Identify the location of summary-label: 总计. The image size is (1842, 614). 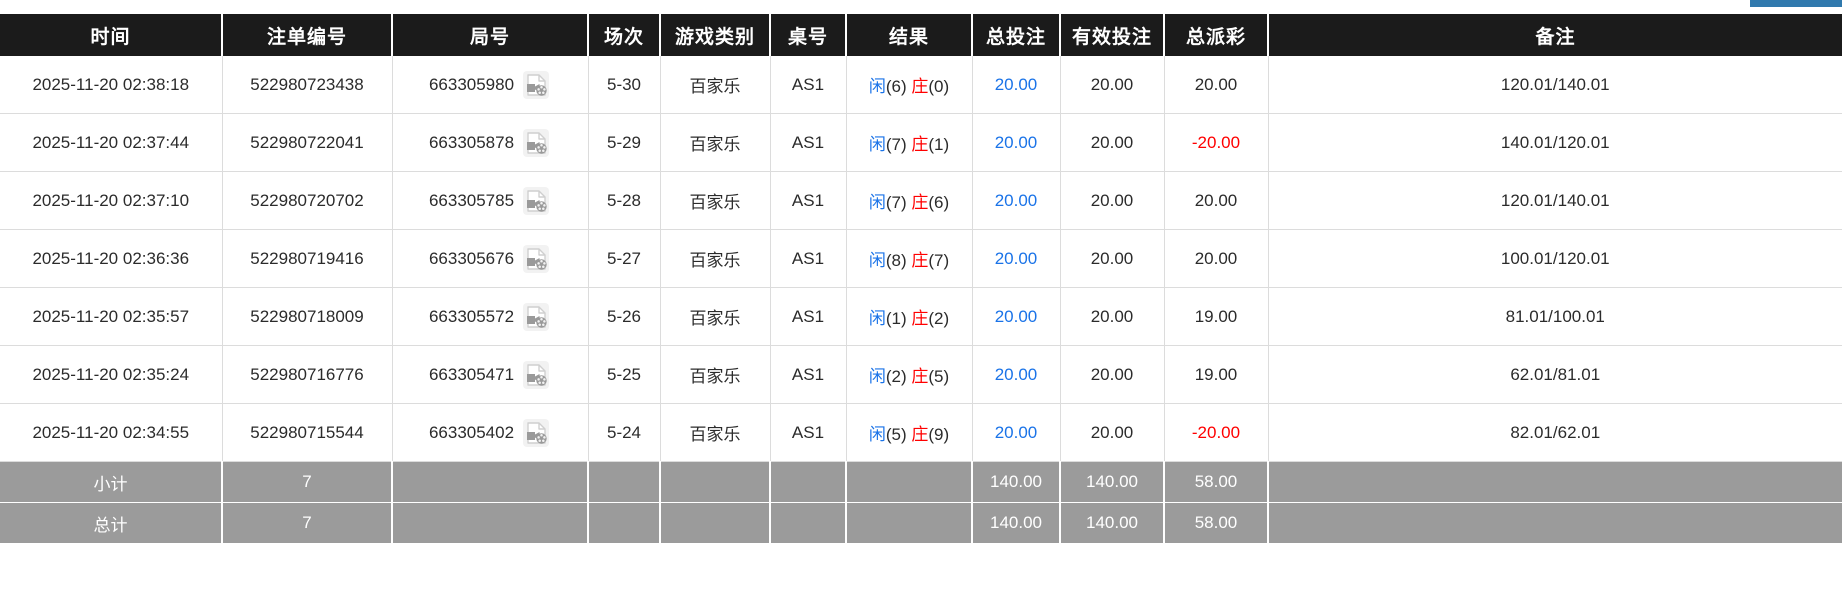
(111, 522).